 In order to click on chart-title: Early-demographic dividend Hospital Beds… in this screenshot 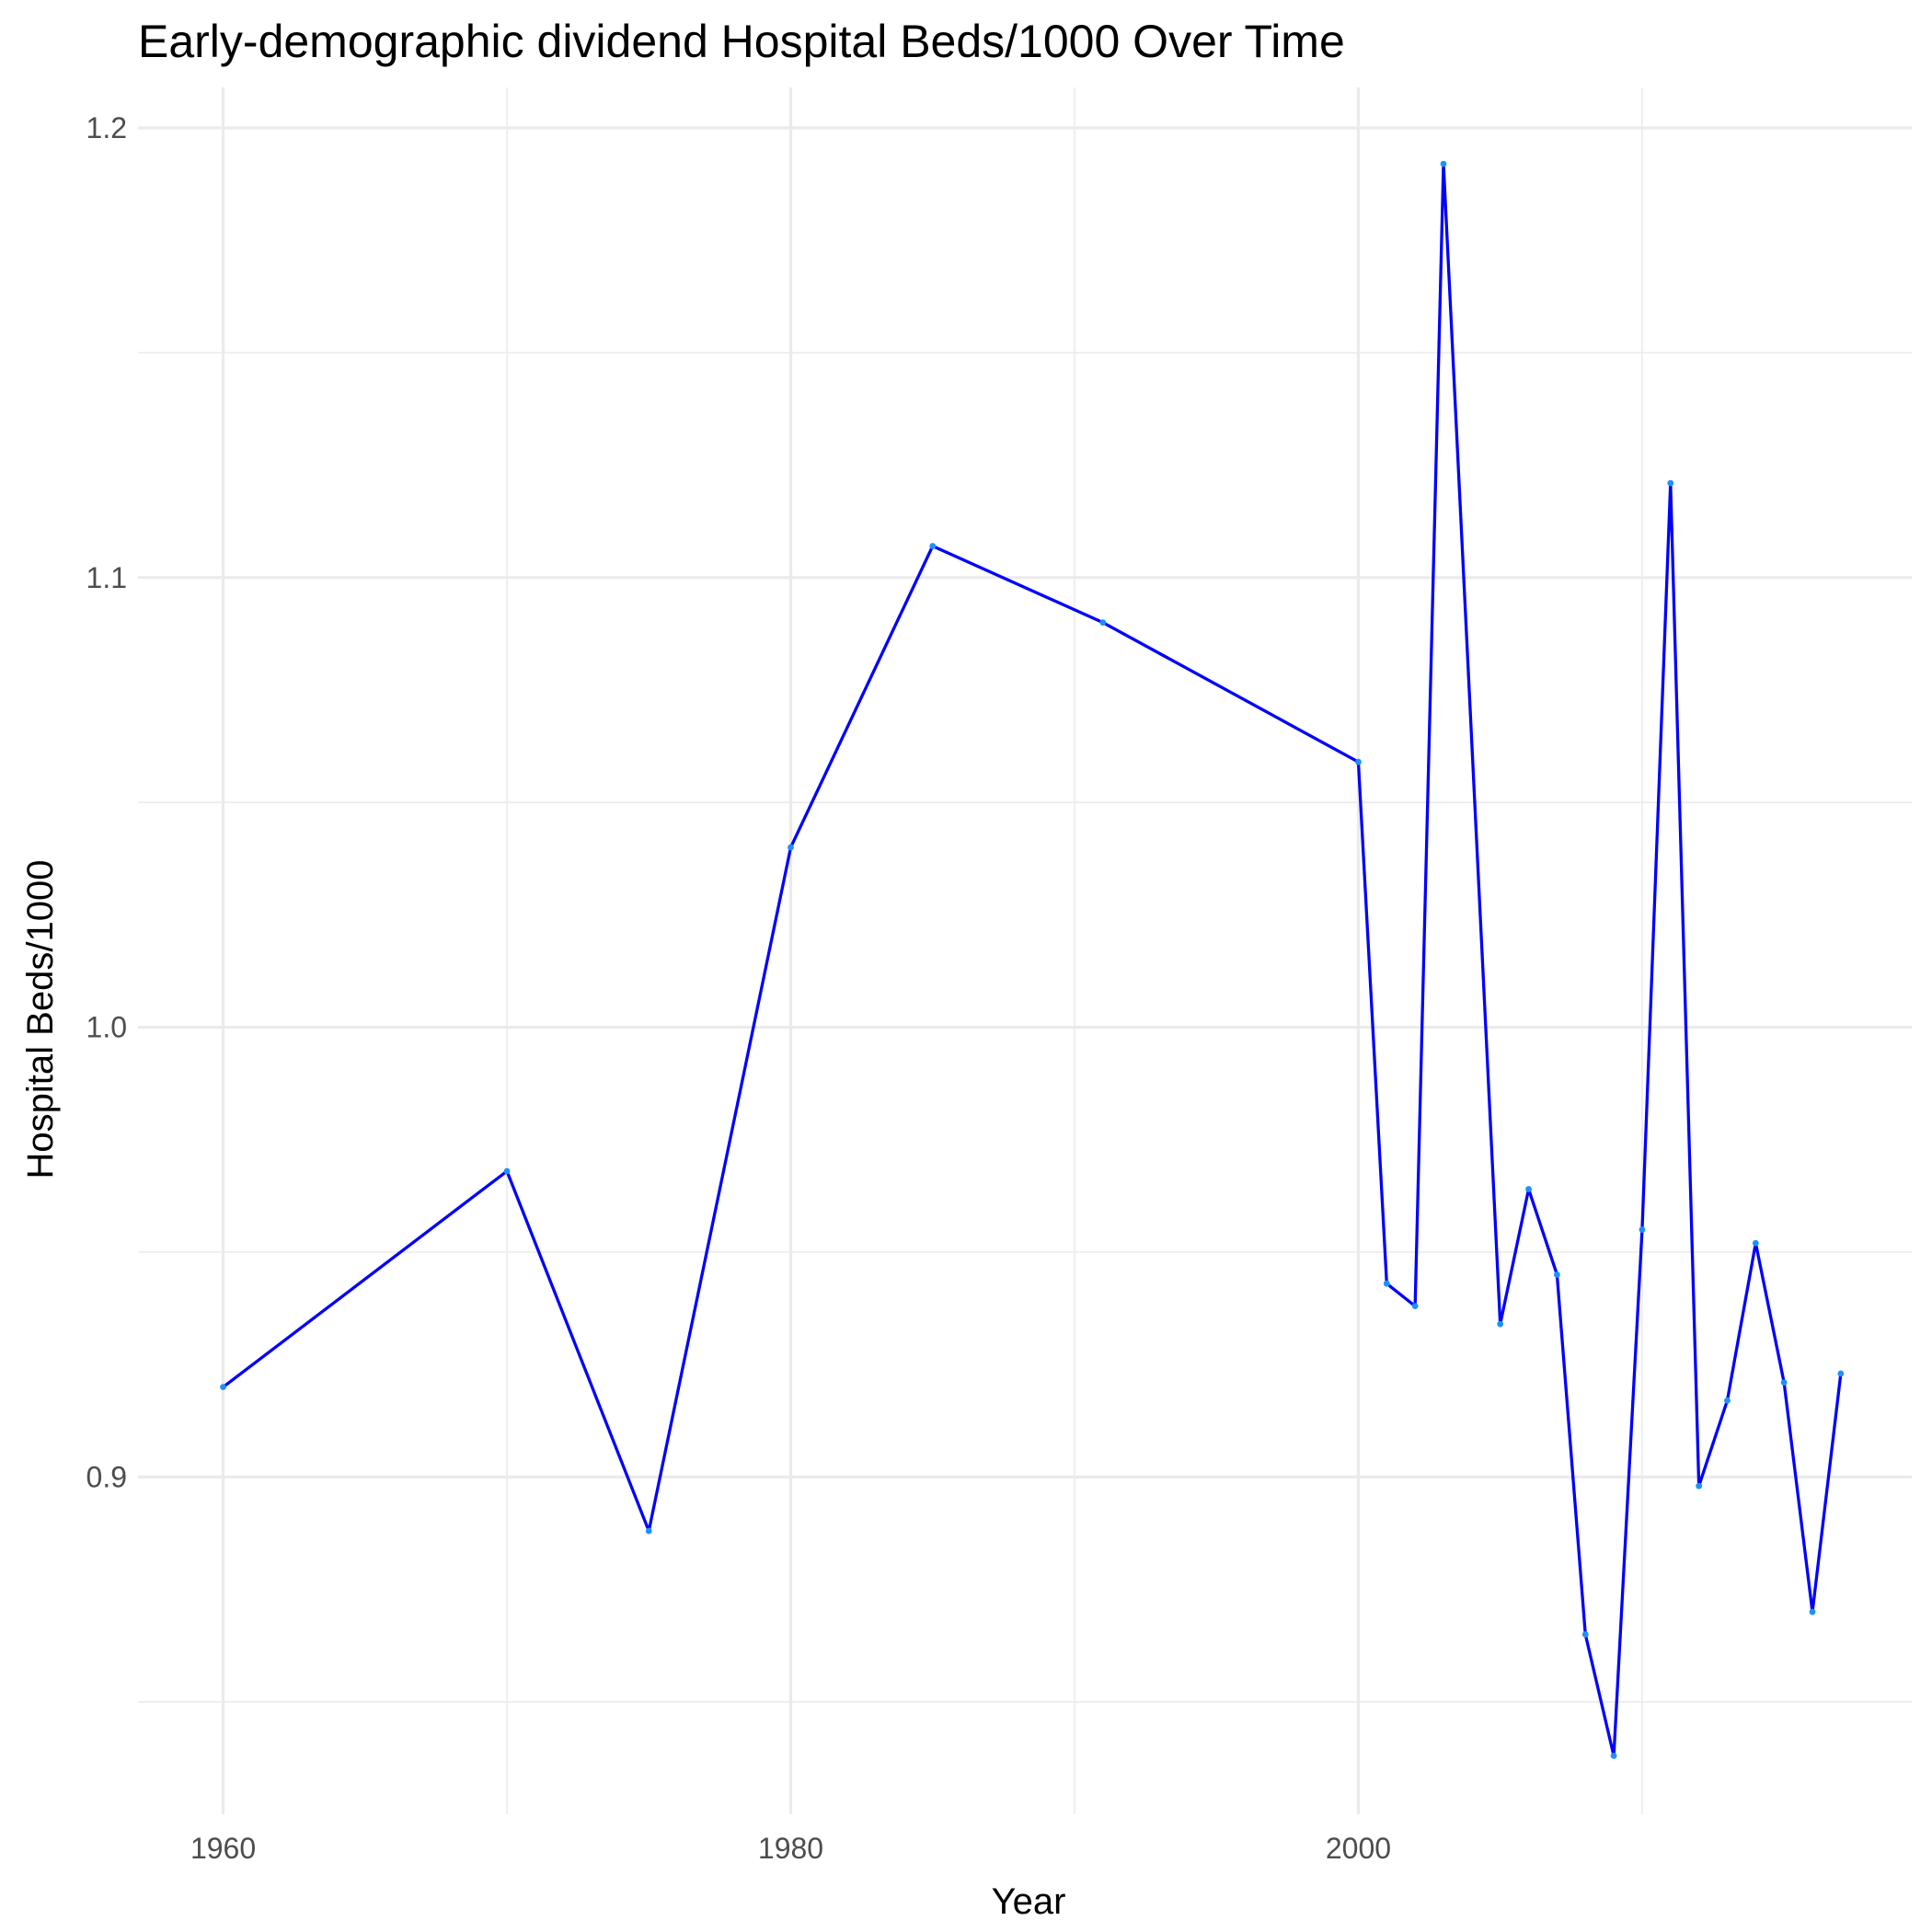, I will do `click(741, 41)`.